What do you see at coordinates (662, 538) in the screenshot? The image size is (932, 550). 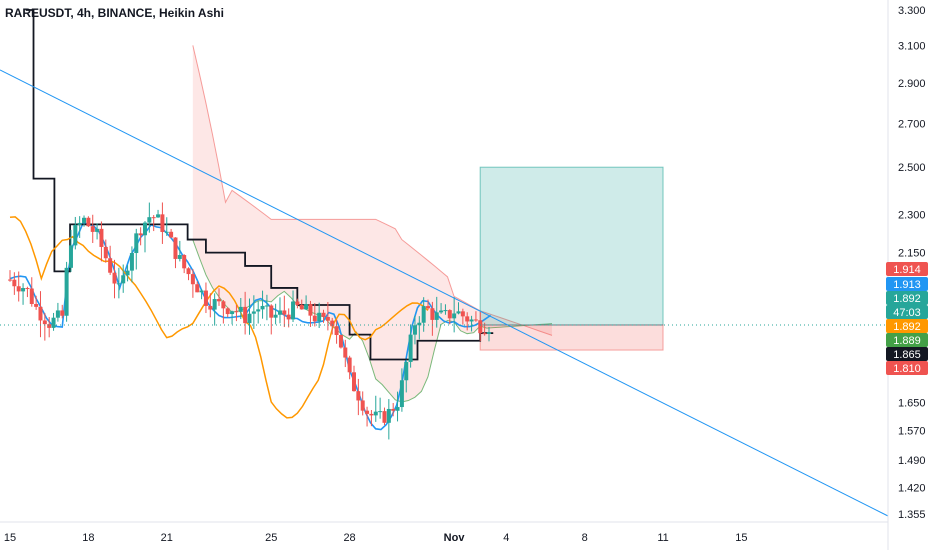 I see `x-tick-label: 11` at bounding box center [662, 538].